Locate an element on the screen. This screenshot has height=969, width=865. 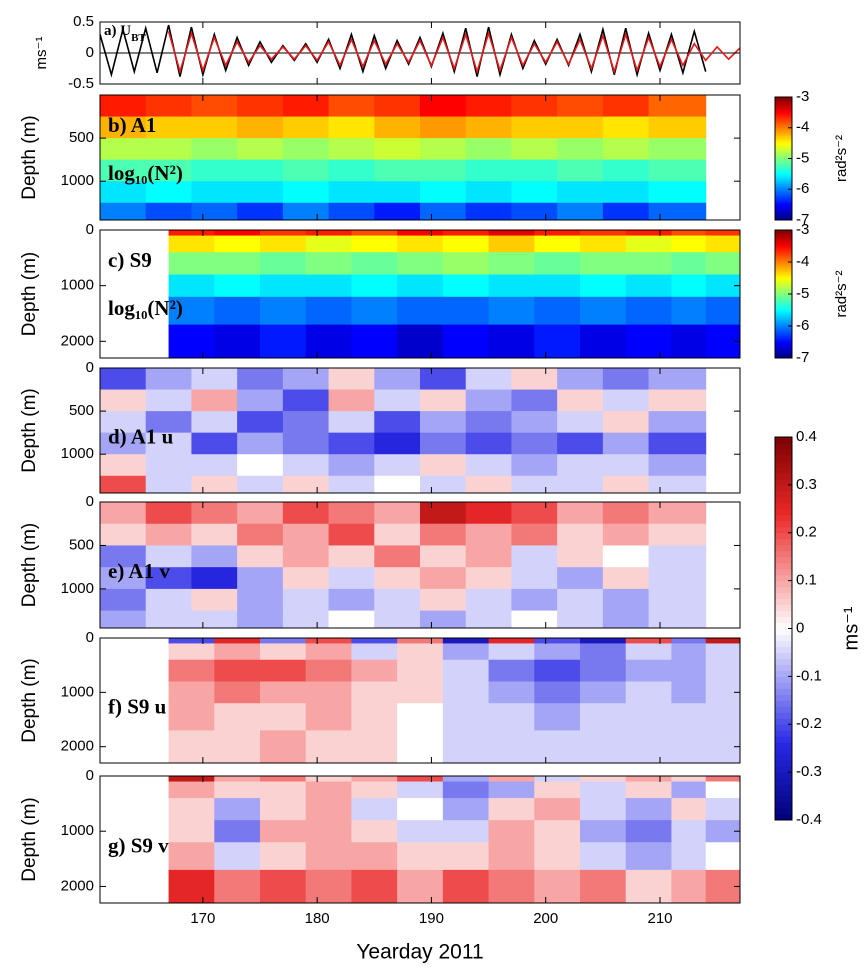
x-tick-label: 200 is located at coordinates (545, 918).